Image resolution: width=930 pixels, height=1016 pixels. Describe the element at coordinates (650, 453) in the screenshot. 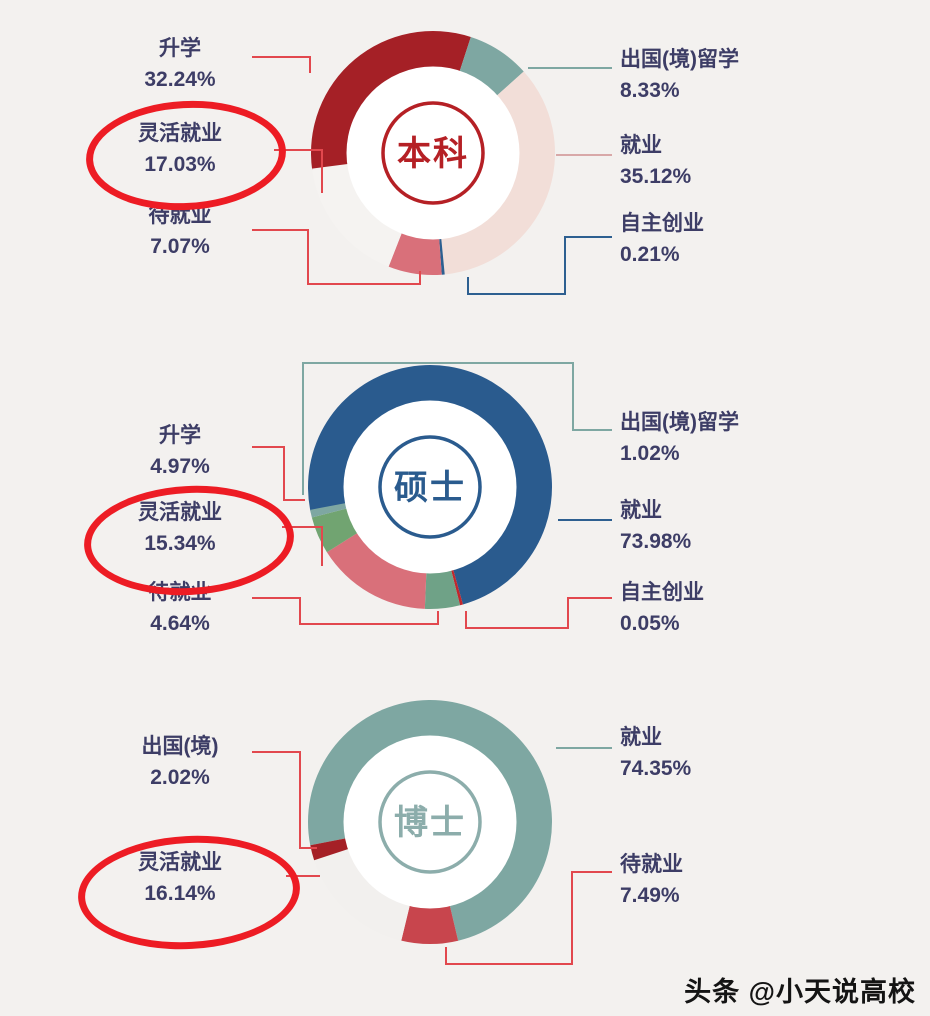

I see `segment-percentage: 1.02%` at that location.